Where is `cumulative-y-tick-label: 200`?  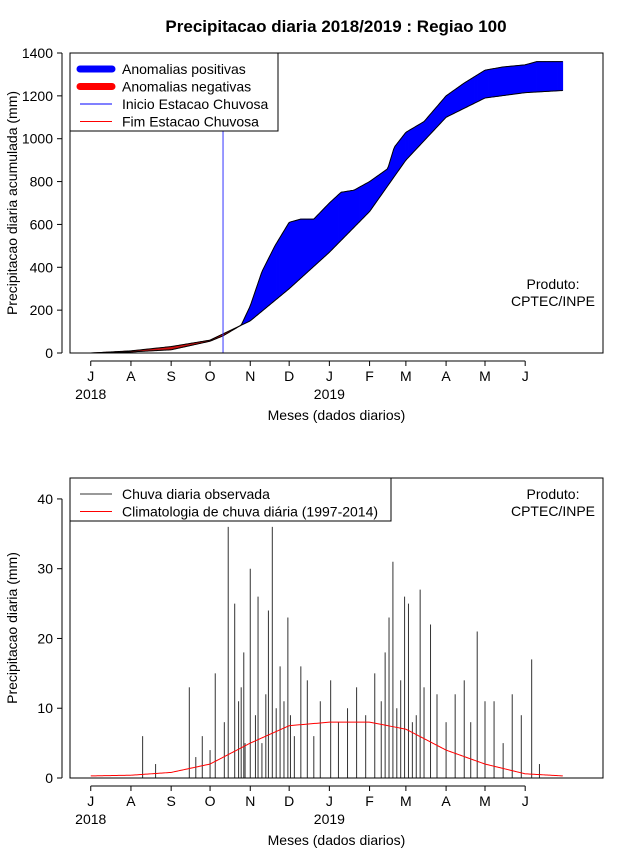 cumulative-y-tick-label: 200 is located at coordinates (42, 310).